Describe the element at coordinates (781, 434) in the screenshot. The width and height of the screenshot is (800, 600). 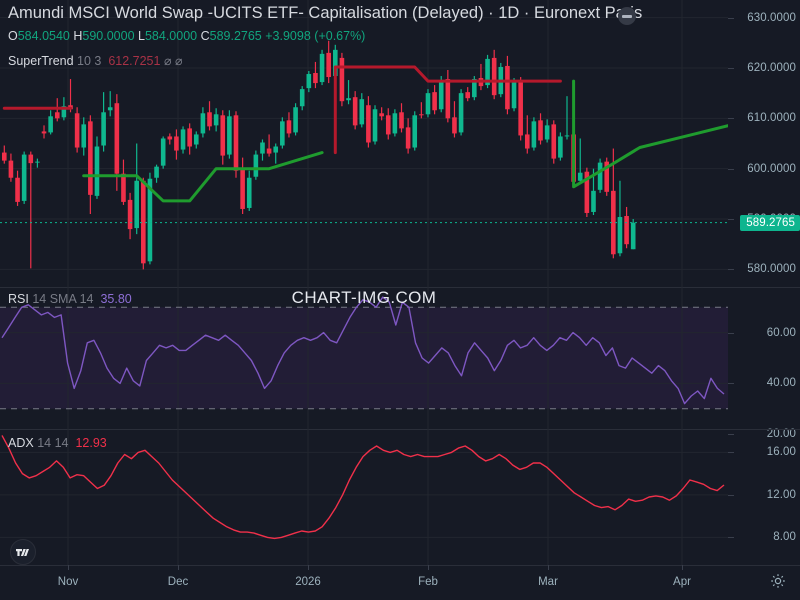
I see `rsi-axis-tick: 20.00` at that location.